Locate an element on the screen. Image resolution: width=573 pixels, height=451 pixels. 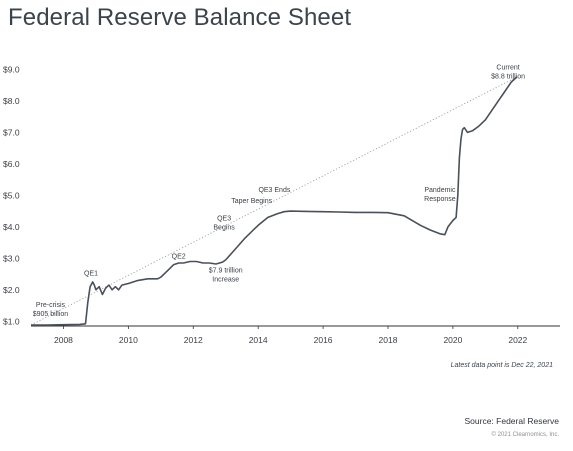
x-tick-label: 2012 is located at coordinates (193, 340).